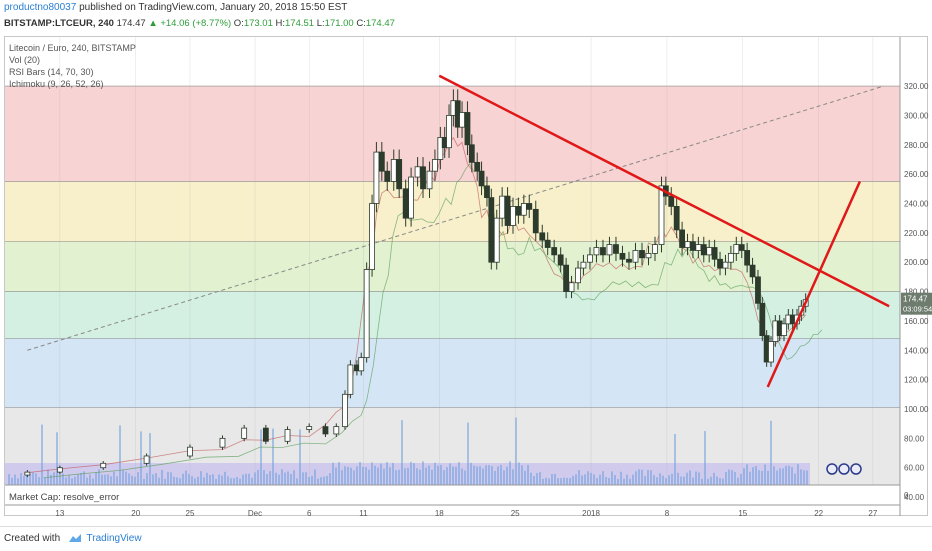 This screenshot has width=932, height=551. What do you see at coordinates (916, 262) in the screenshot?
I see `y-tick-label: 200.00` at bounding box center [916, 262].